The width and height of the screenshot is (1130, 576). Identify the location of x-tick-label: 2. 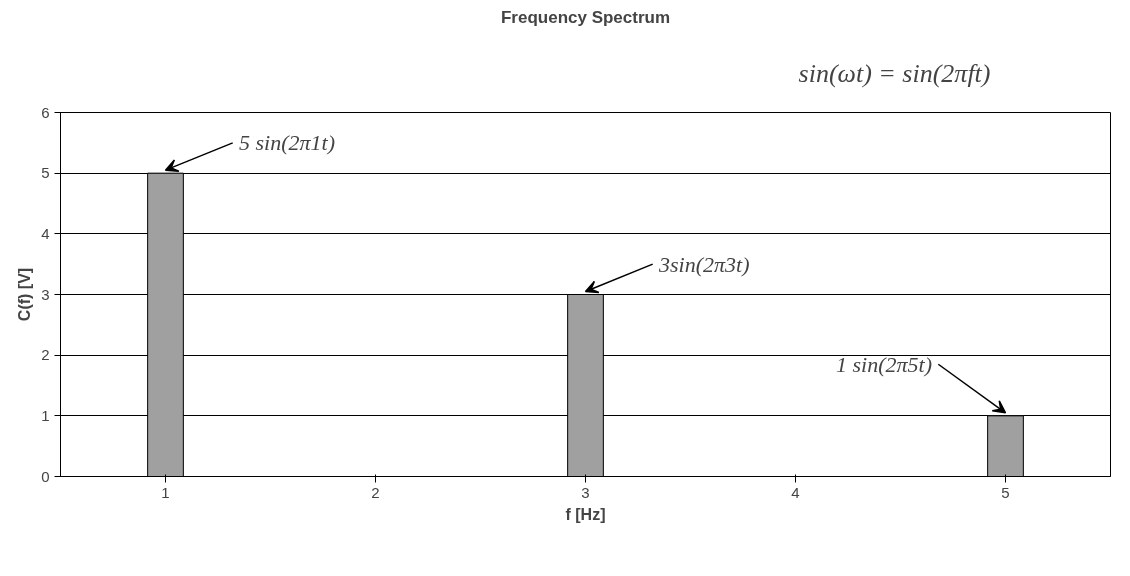
(375, 492).